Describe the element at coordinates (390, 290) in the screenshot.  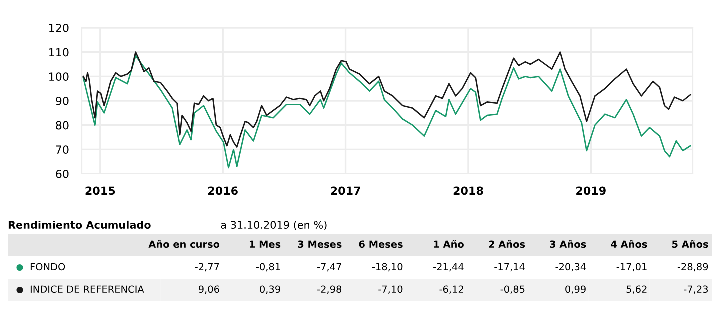
I see `data-label: -7,10` at that location.